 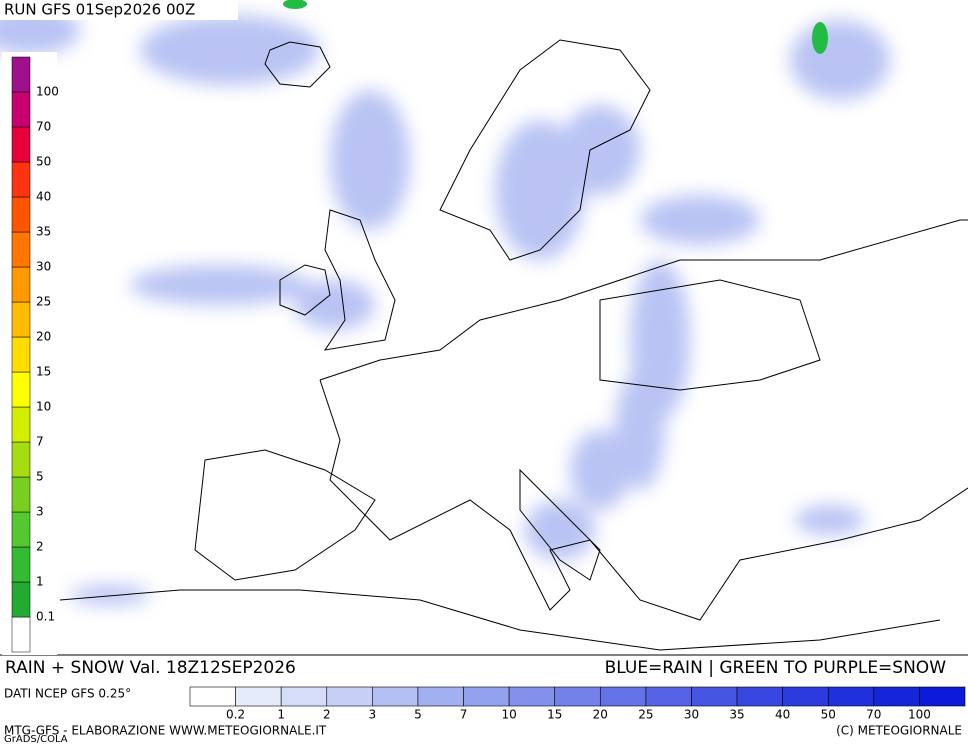 What do you see at coordinates (43, 162) in the screenshot?
I see `snow-label: 50` at bounding box center [43, 162].